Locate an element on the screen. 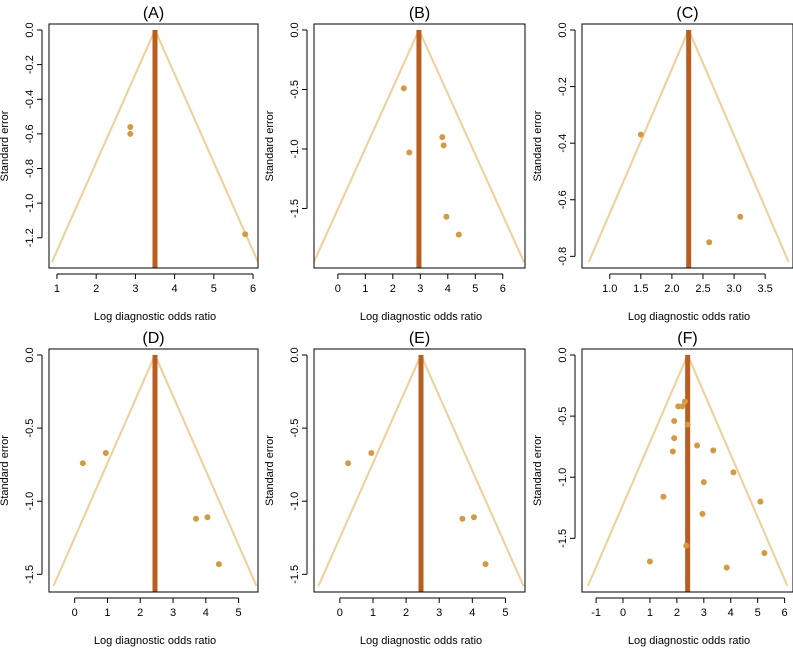  y-axis: 0.0 -0.2 -0.4 -0.6 -0.8 -1.0 -1.2 is located at coordinates (33, 134).